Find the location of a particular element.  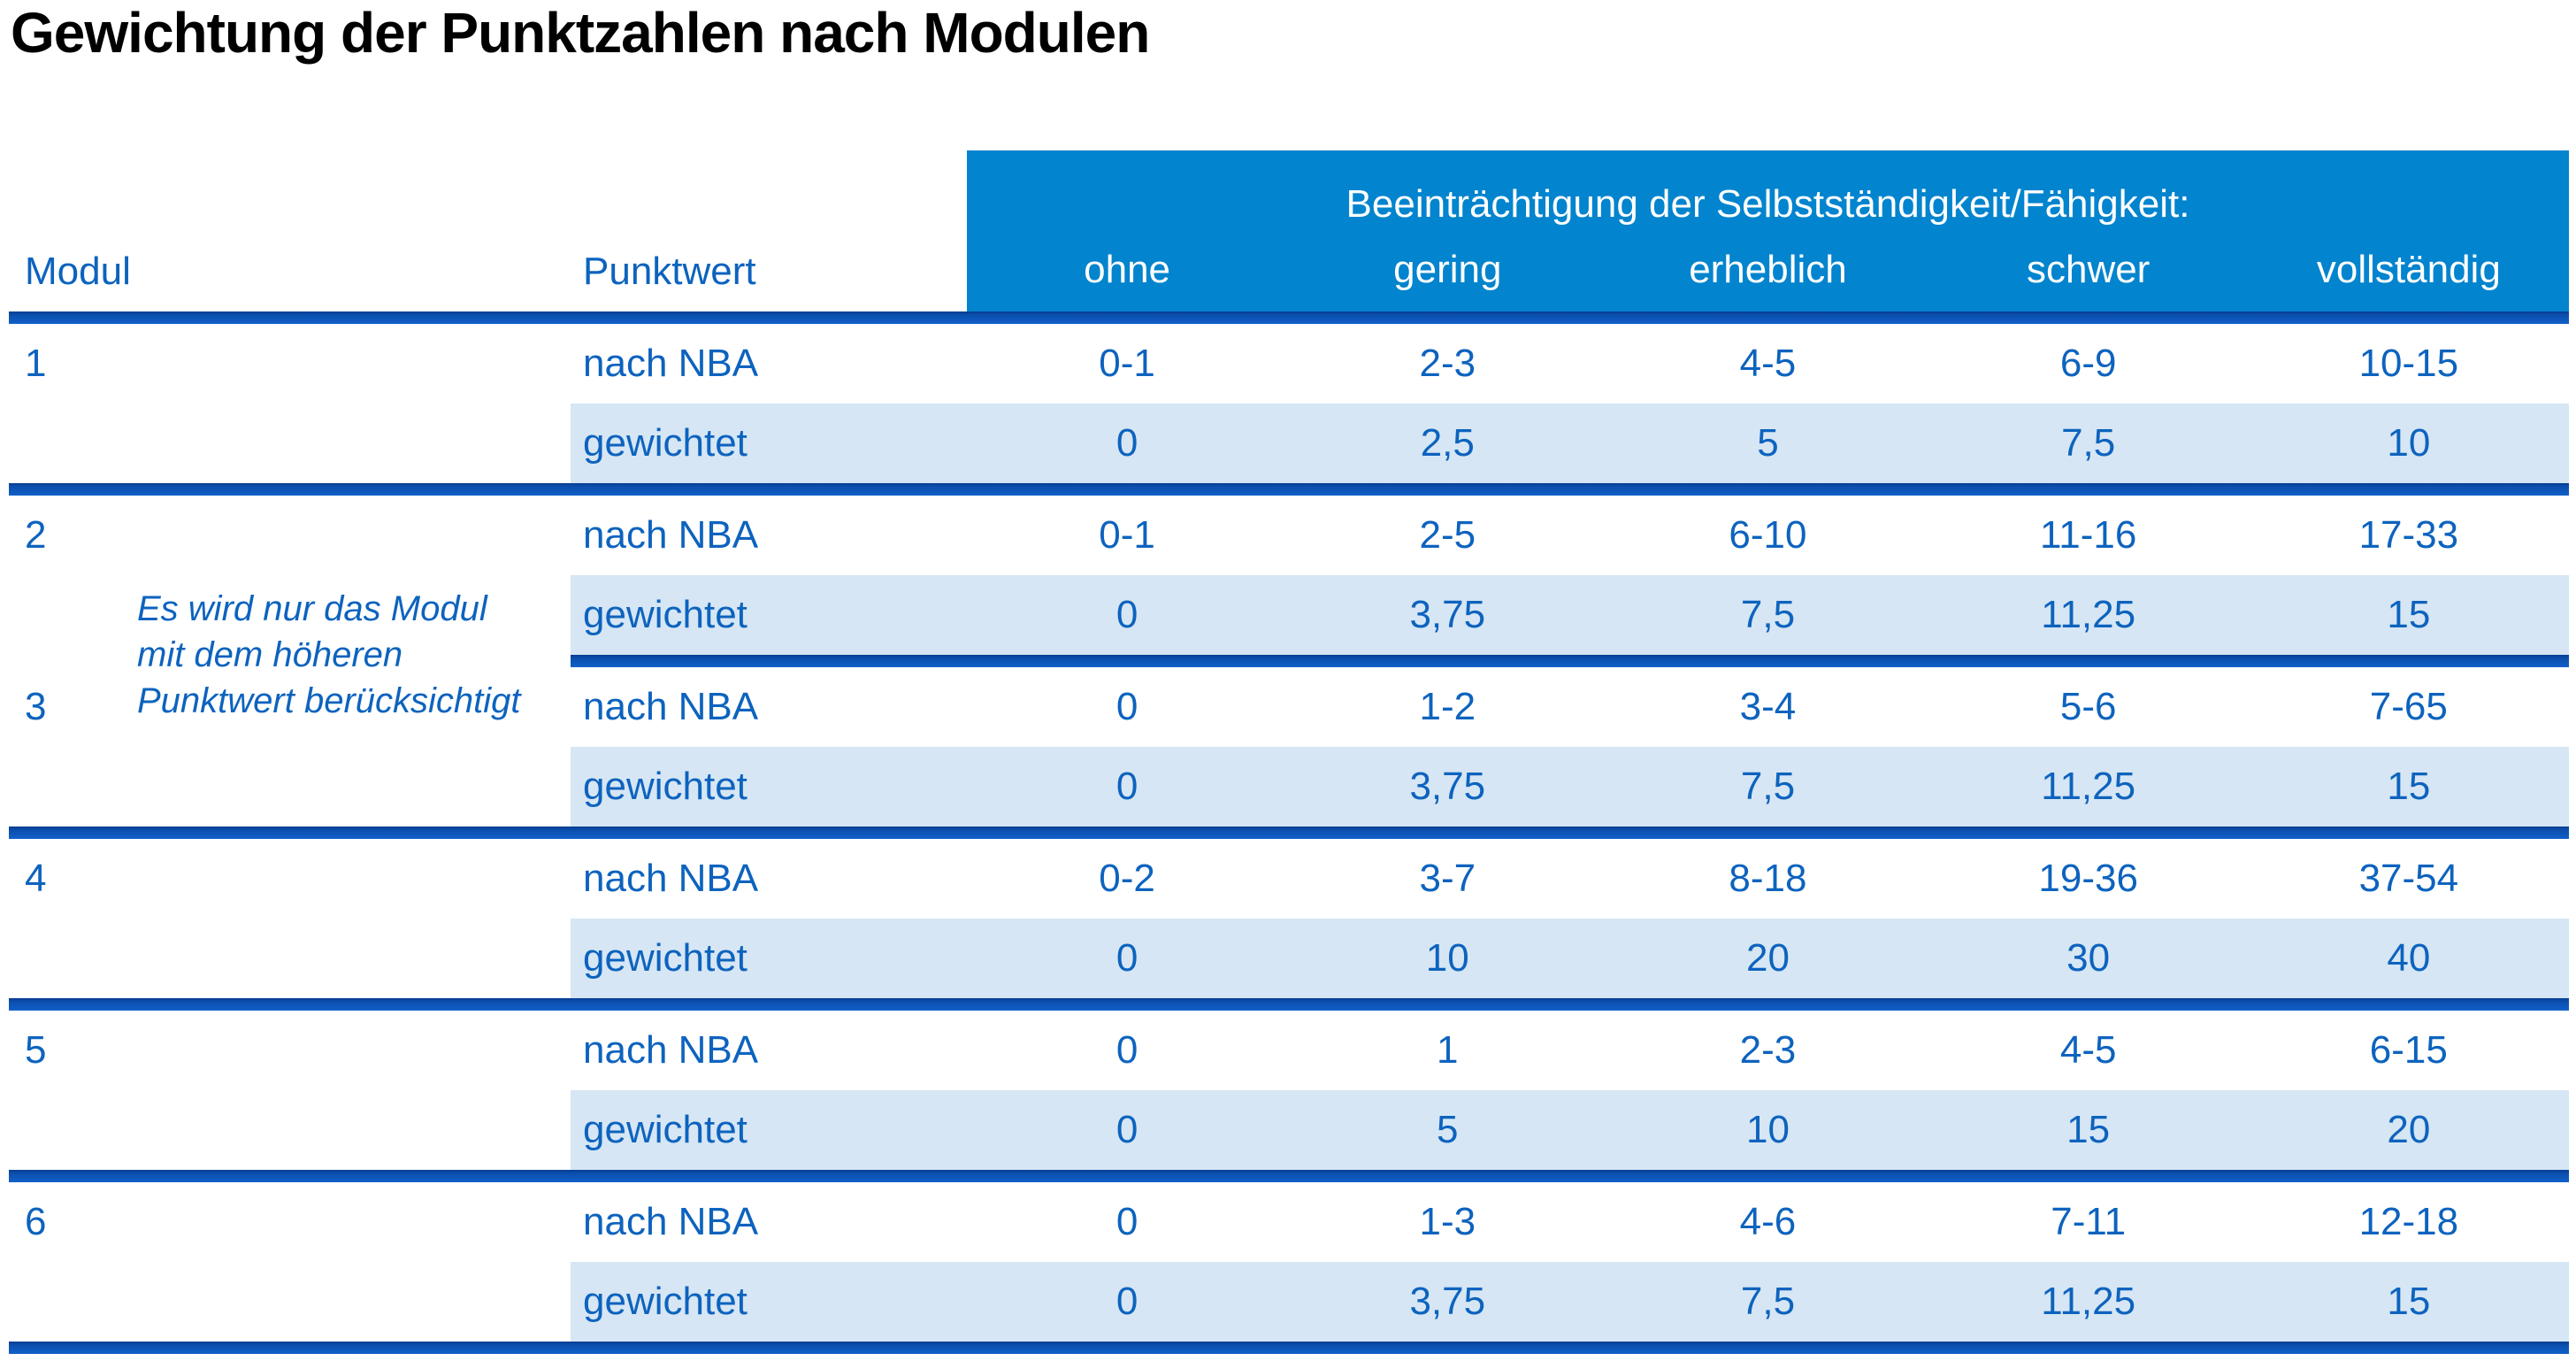

row-cells: nach NBA 0-1 2-3 4-5 6-9 10-15 is located at coordinates (1570, 364).